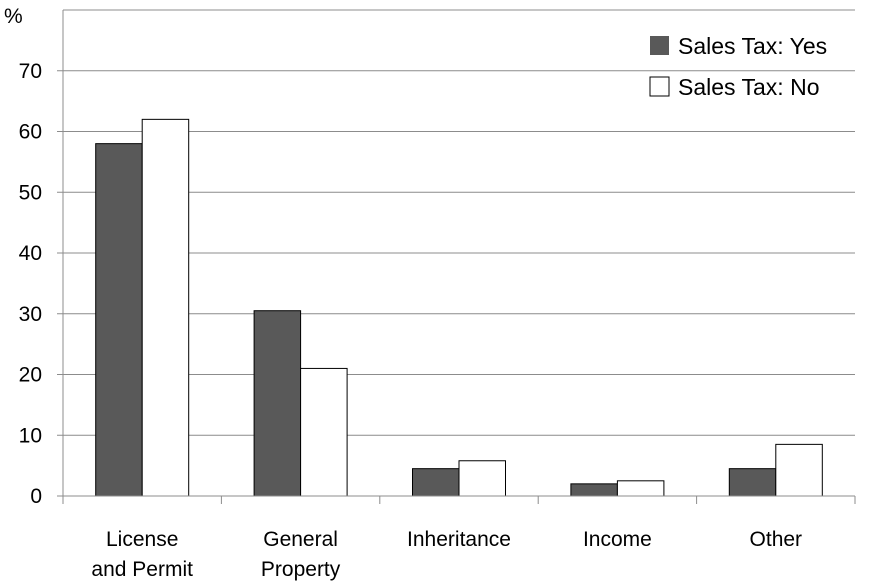  What do you see at coordinates (30, 253) in the screenshot?
I see `y-tick-label: 40` at bounding box center [30, 253].